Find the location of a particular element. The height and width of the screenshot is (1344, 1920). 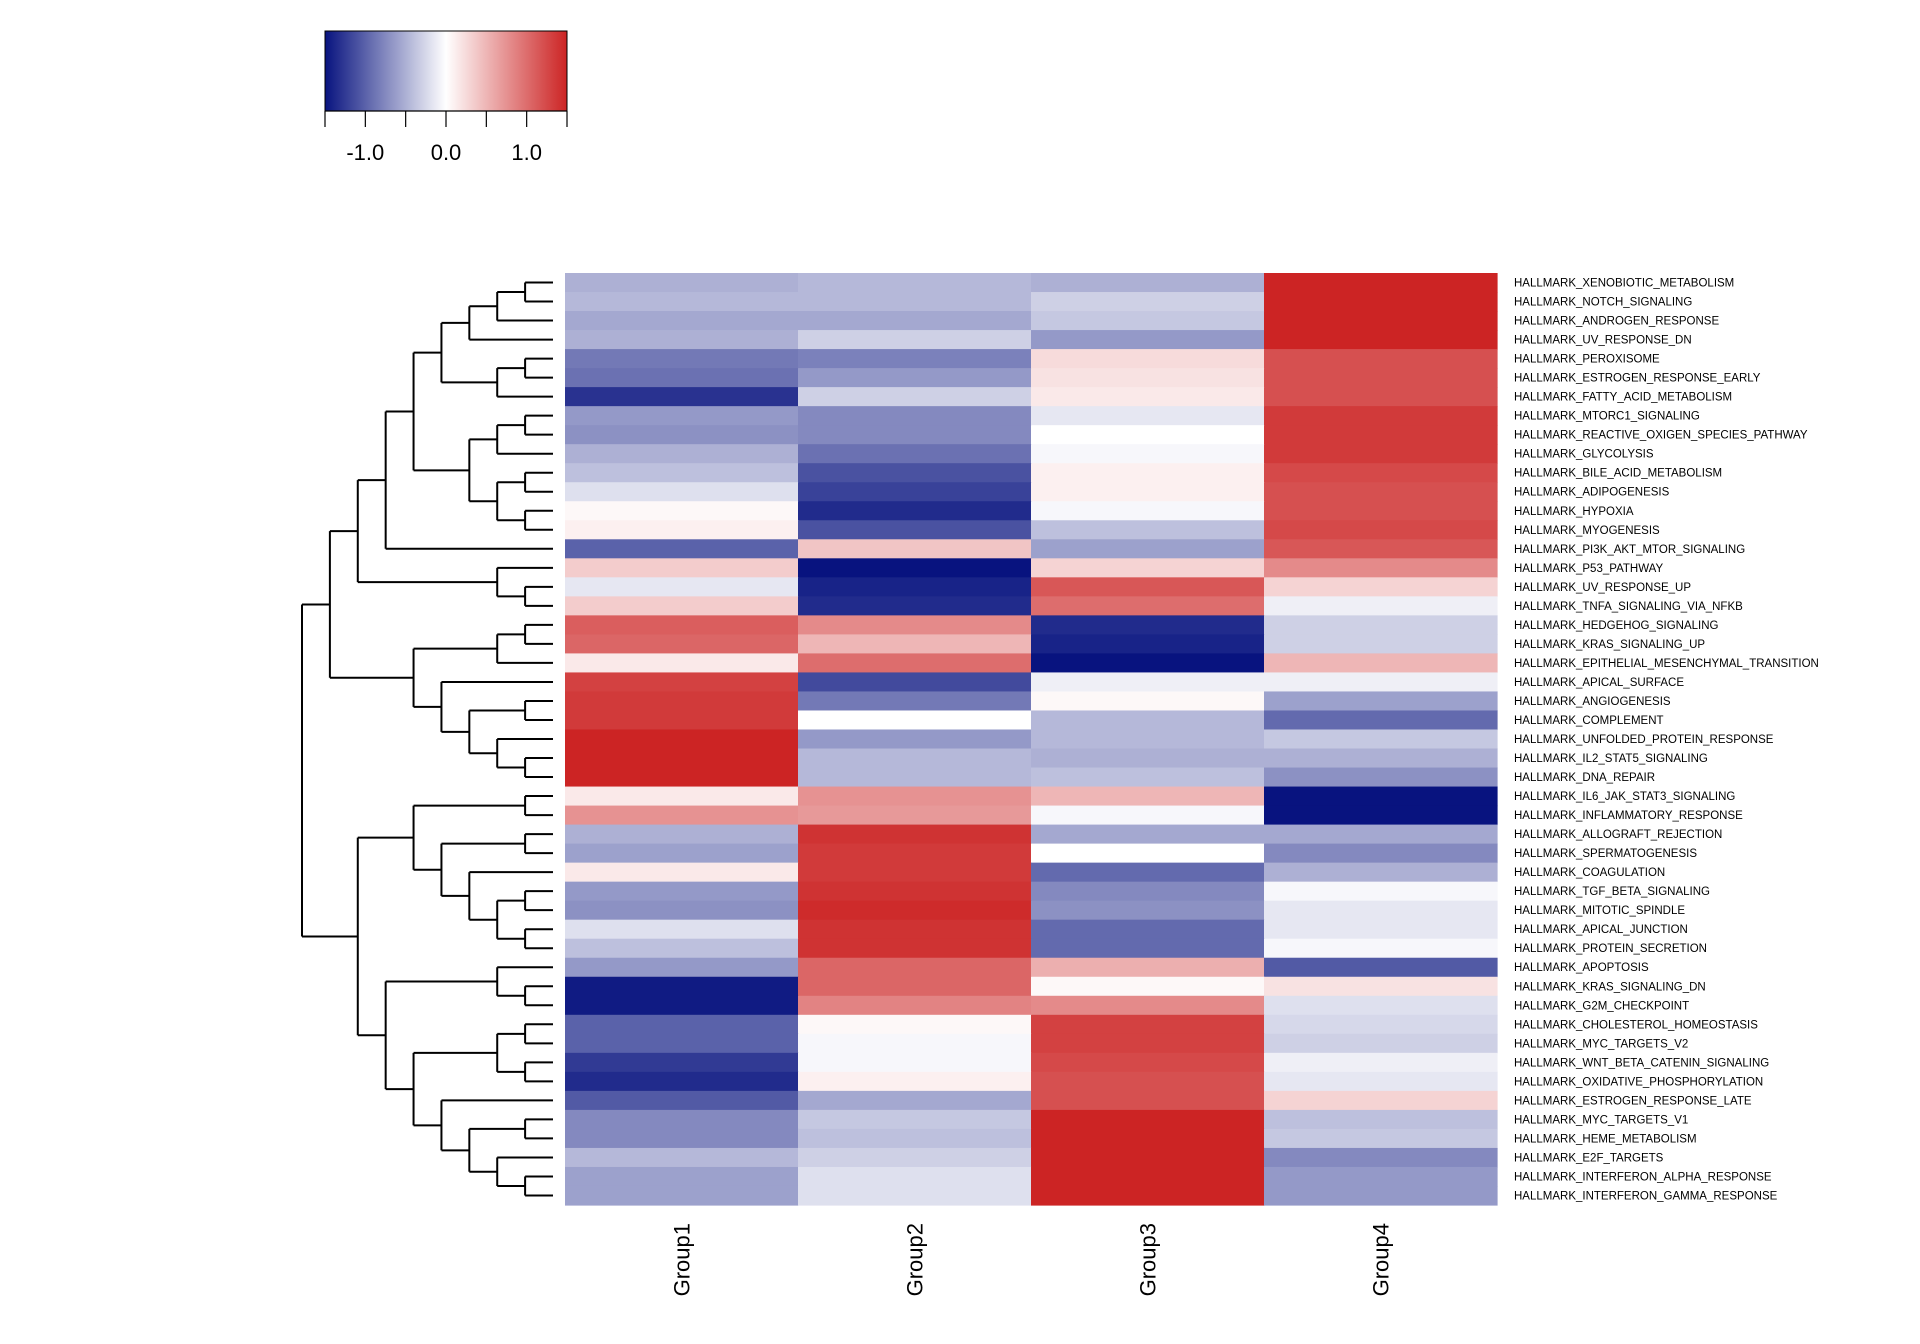

row-label: HALLMARK_XENOBIOTIC_METABOLISM is located at coordinates (1624, 284).